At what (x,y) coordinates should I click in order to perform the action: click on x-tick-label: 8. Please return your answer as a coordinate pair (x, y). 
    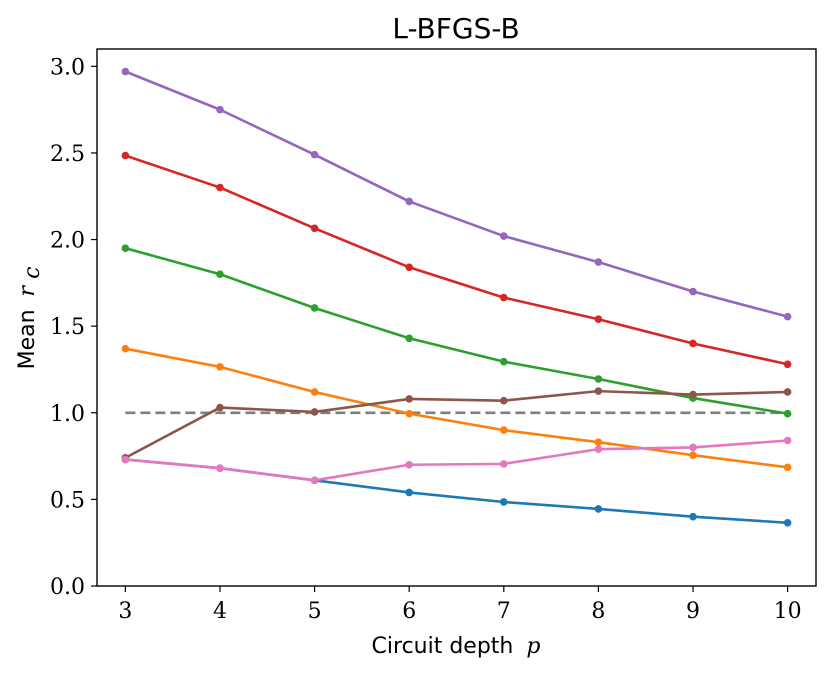
    Looking at the image, I should click on (598, 611).